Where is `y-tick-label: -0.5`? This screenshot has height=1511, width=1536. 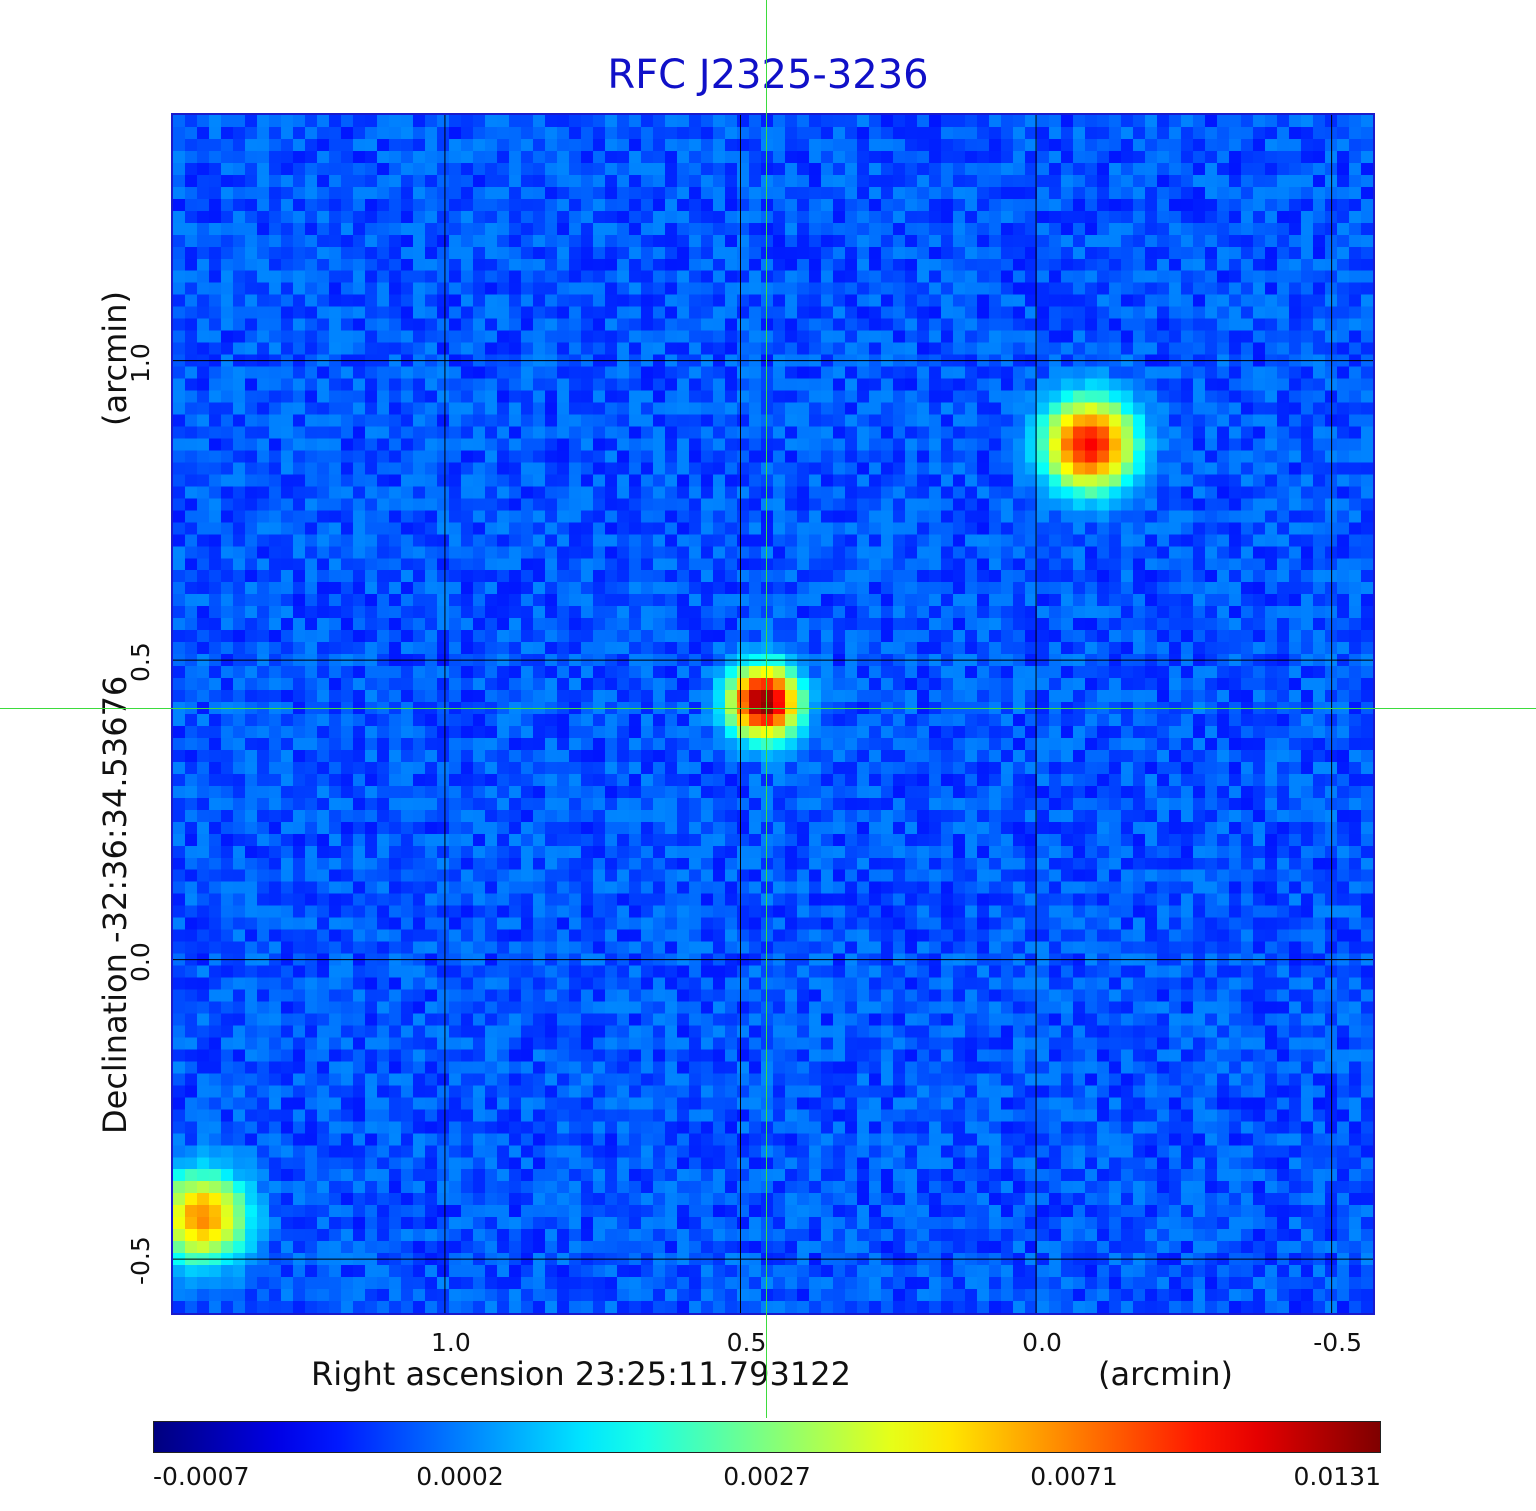
y-tick-label: -0.5 is located at coordinates (140, 1261).